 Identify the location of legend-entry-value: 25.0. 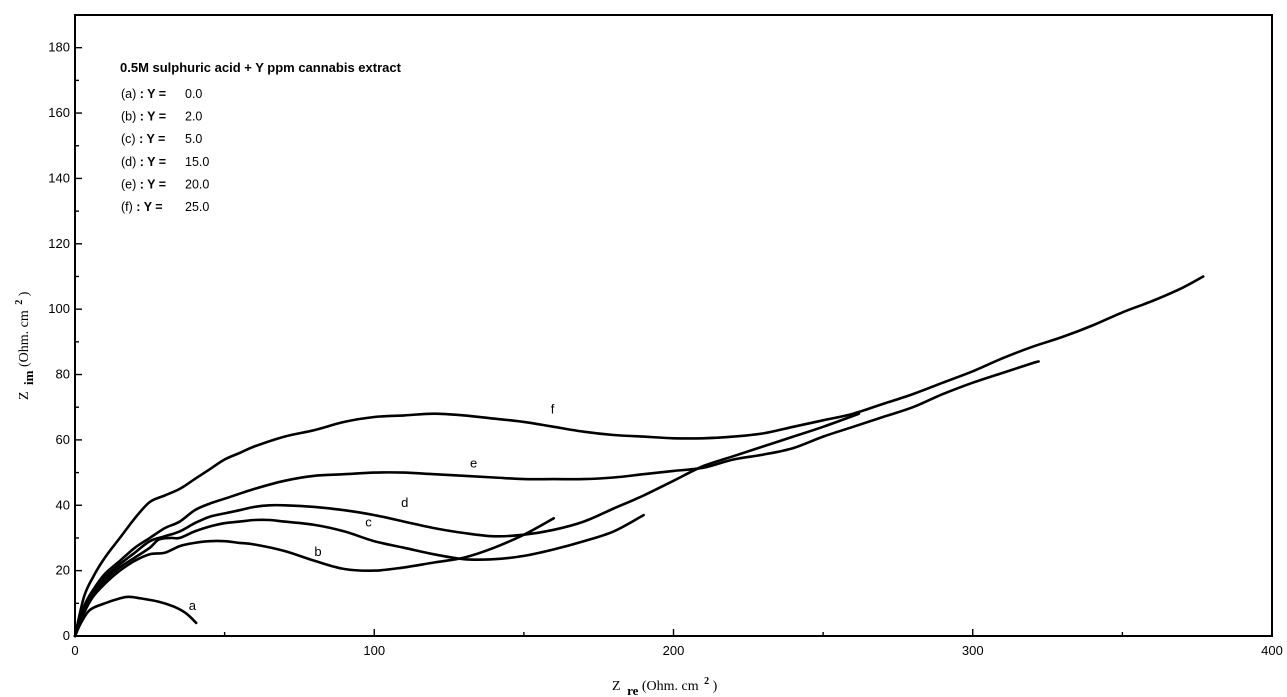
(197, 207).